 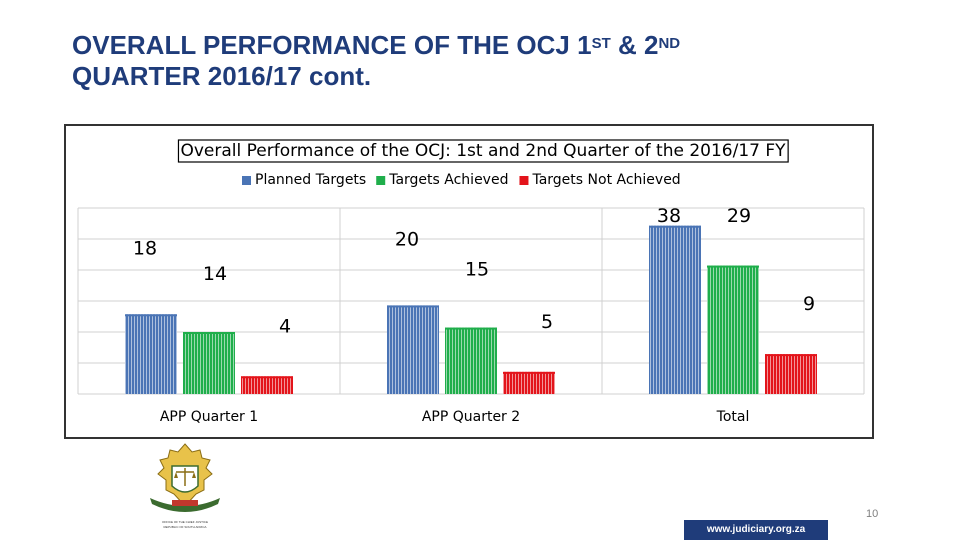 What do you see at coordinates (209, 417) in the screenshot?
I see `x-tick-label-0: APP Quarter 1` at bounding box center [209, 417].